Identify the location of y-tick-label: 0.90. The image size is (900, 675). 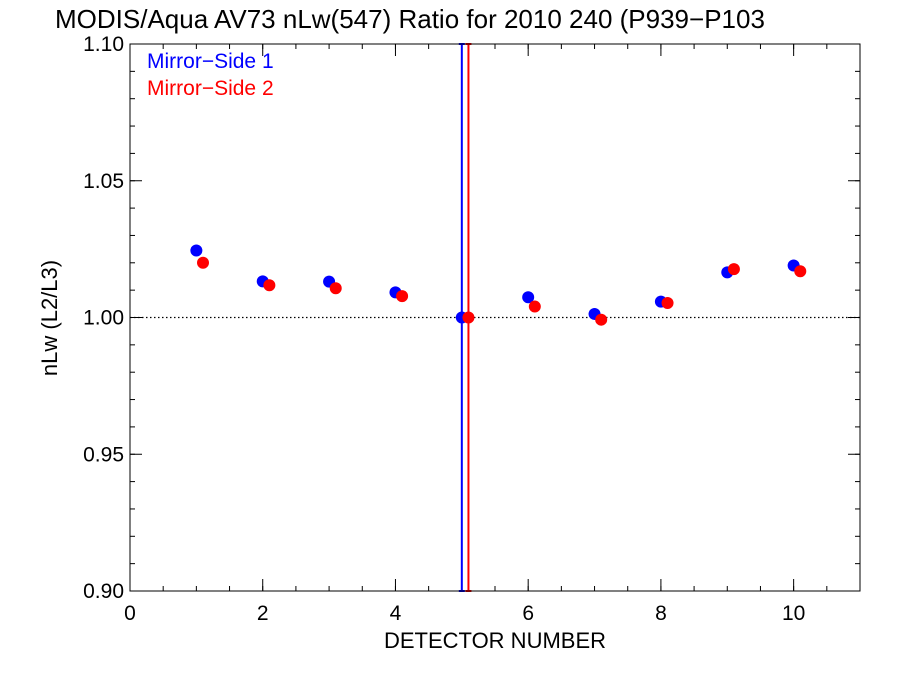
(103, 591).